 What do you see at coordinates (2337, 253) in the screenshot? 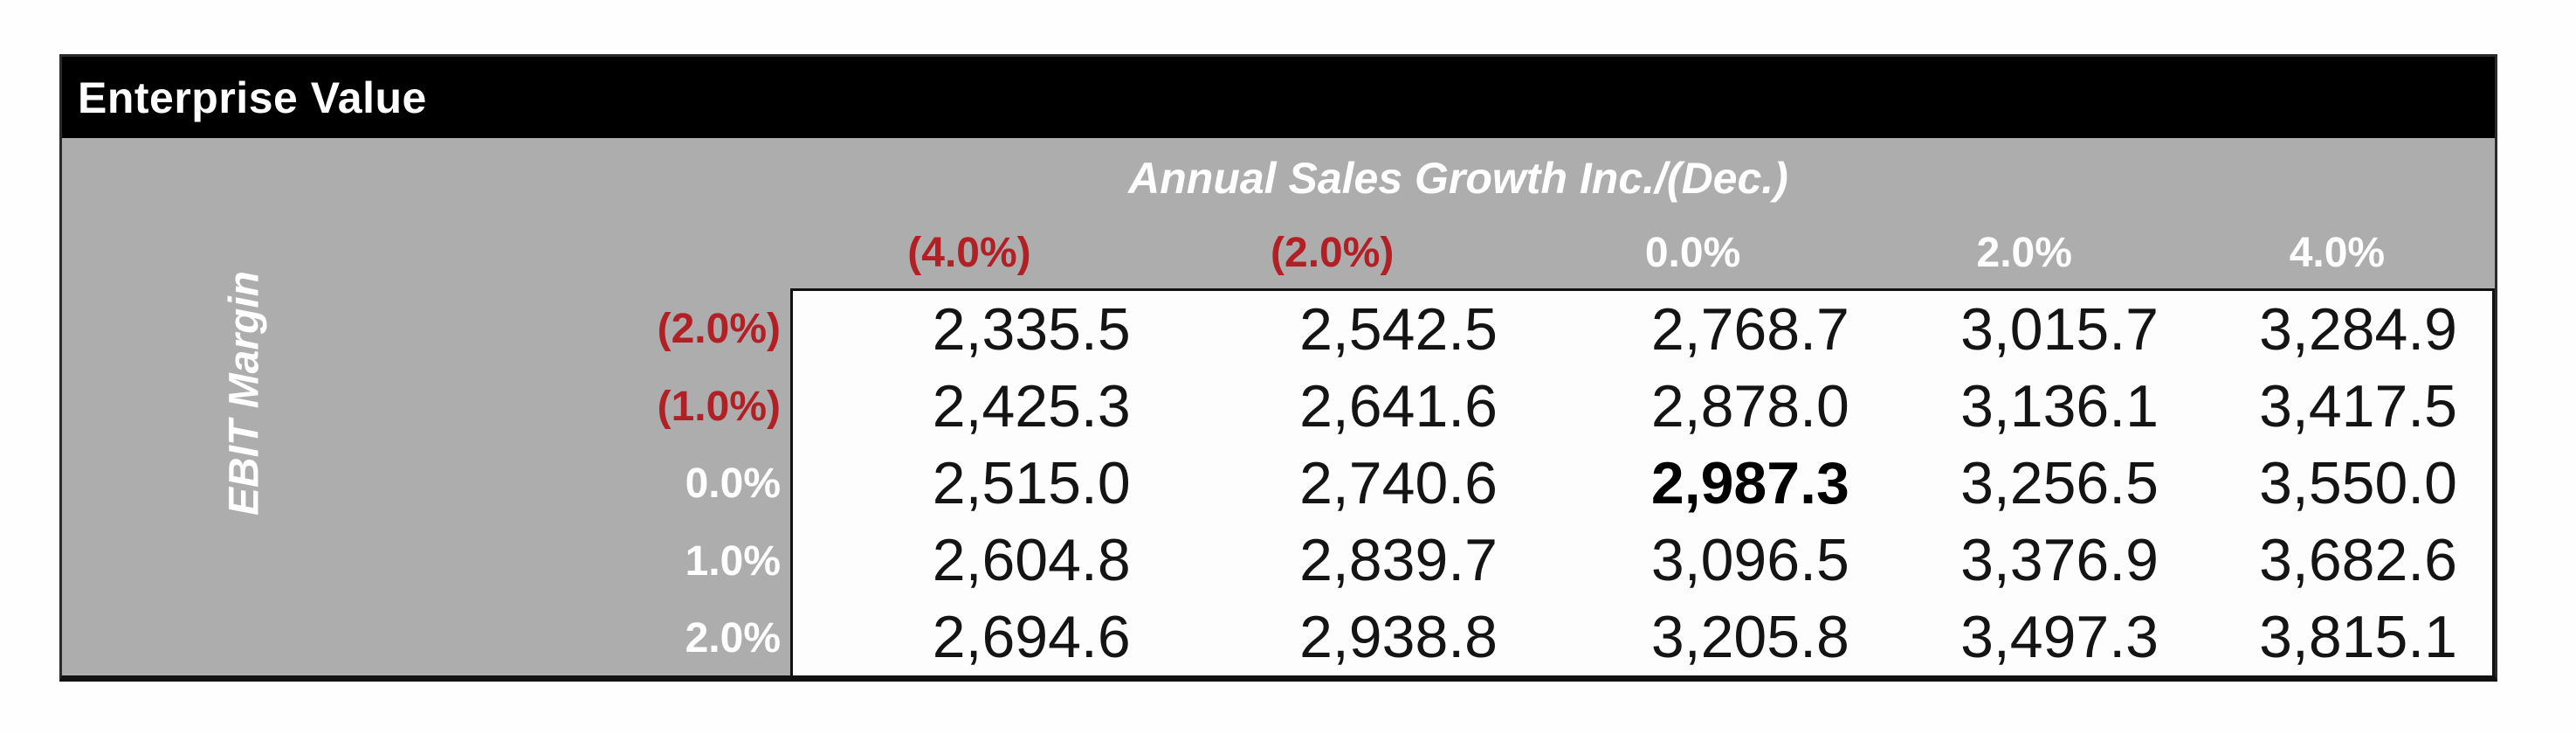
I see `col-header-4: 4.0%` at bounding box center [2337, 253].